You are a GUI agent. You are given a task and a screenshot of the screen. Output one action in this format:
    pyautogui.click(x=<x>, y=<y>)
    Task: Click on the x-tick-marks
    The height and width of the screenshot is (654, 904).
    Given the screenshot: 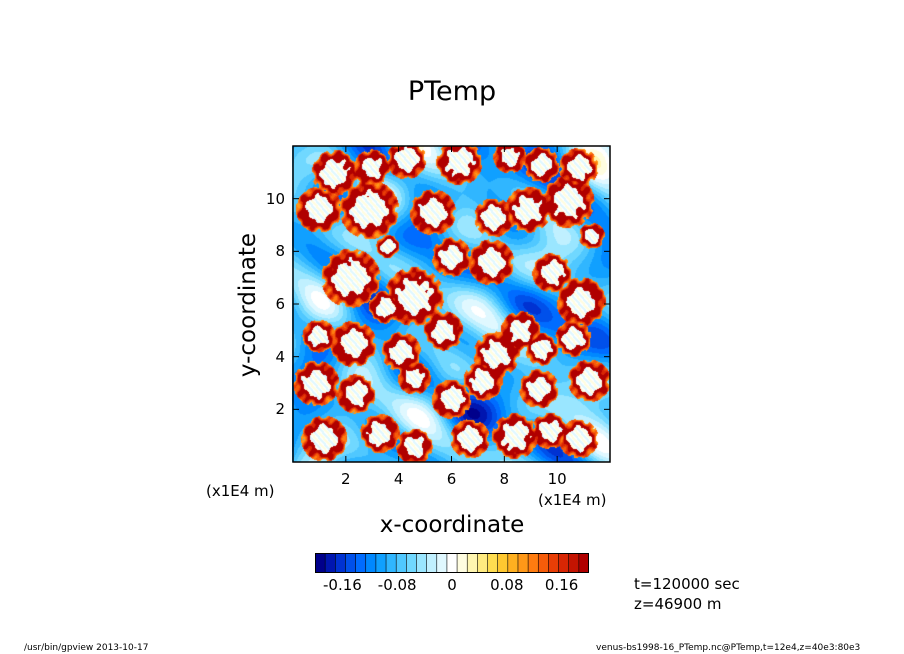 What is the action you would take?
    pyautogui.click(x=451, y=304)
    